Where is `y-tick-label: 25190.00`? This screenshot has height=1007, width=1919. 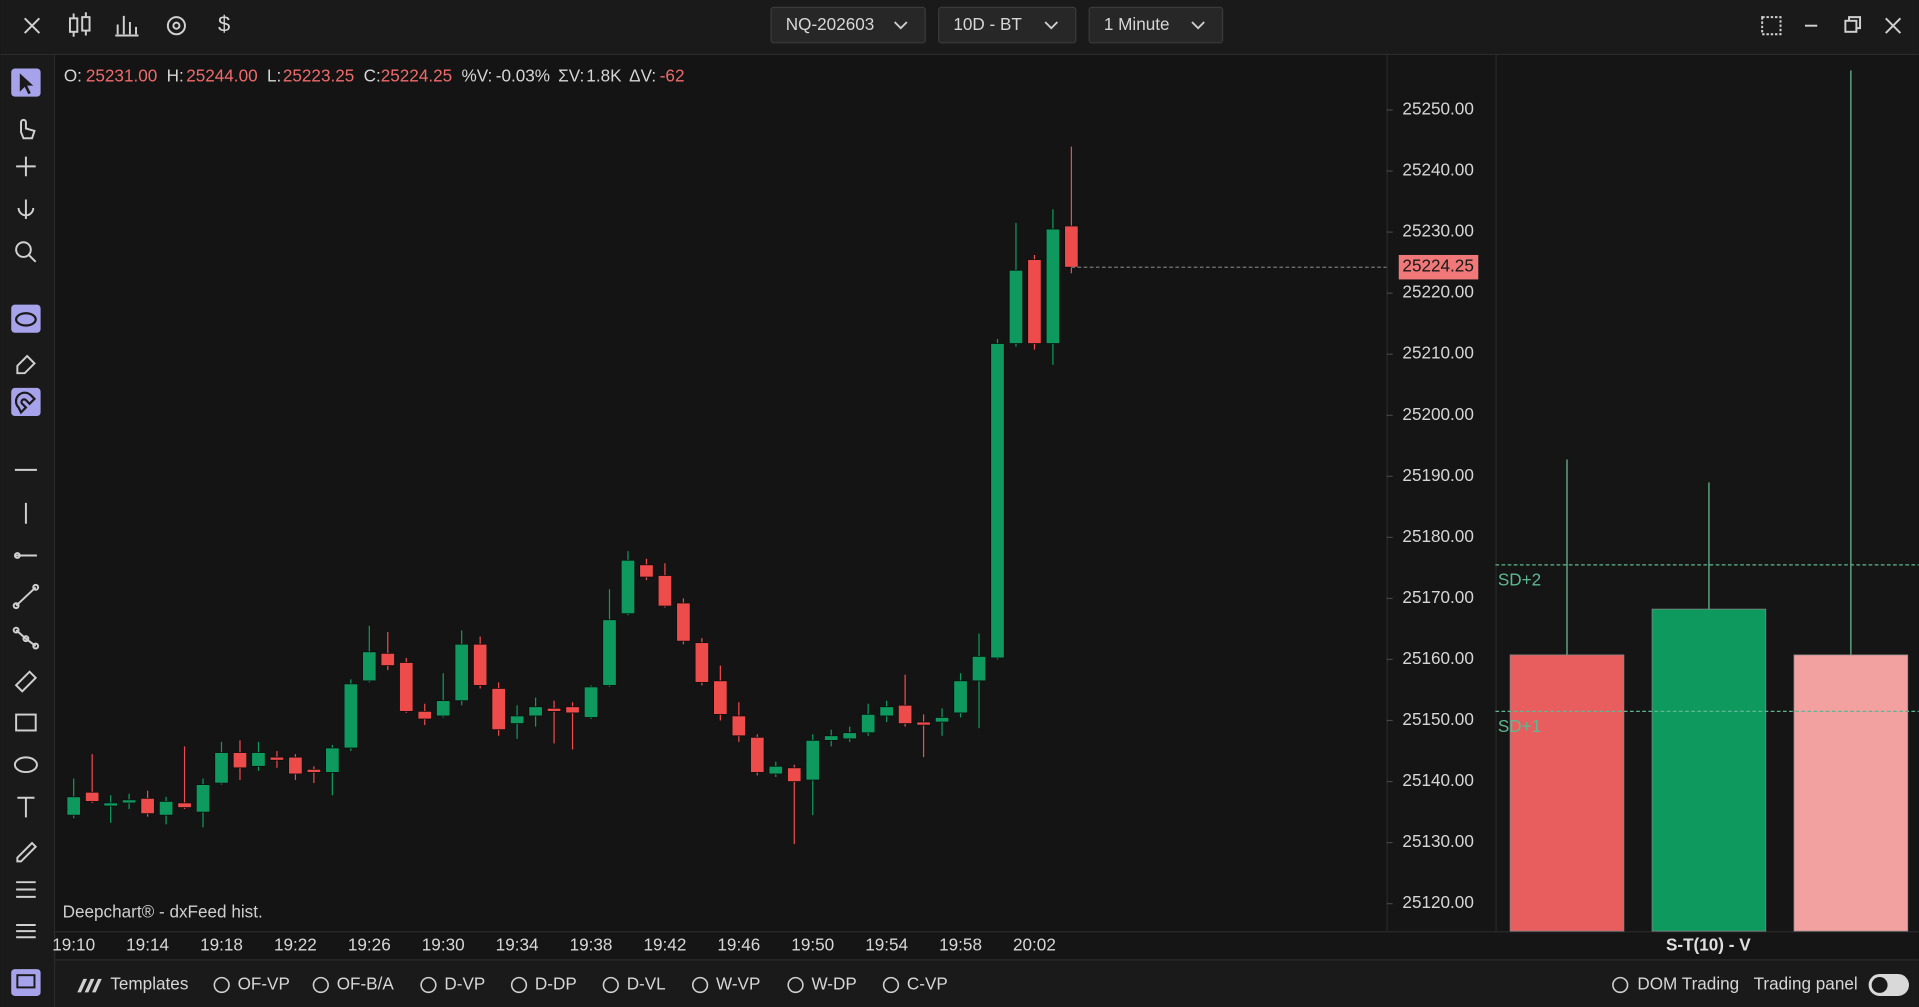
y-tick-label: 25190.00 is located at coordinates (1437, 475).